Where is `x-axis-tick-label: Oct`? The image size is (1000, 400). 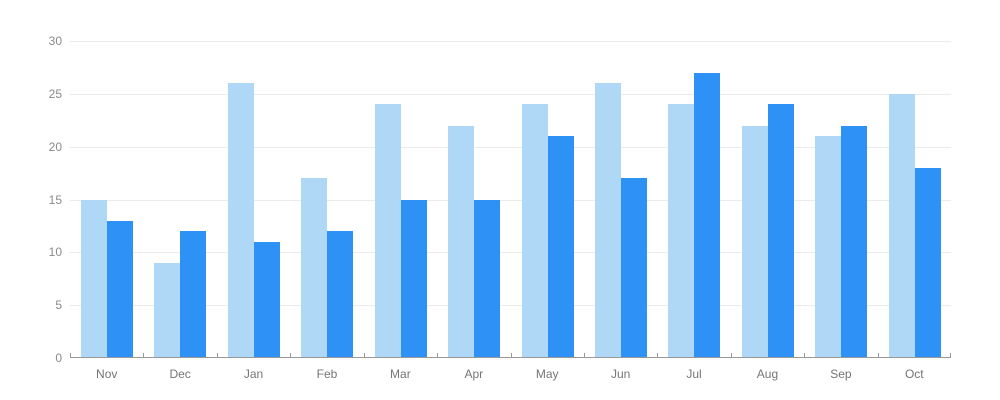
x-axis-tick-label: Oct is located at coordinates (914, 374).